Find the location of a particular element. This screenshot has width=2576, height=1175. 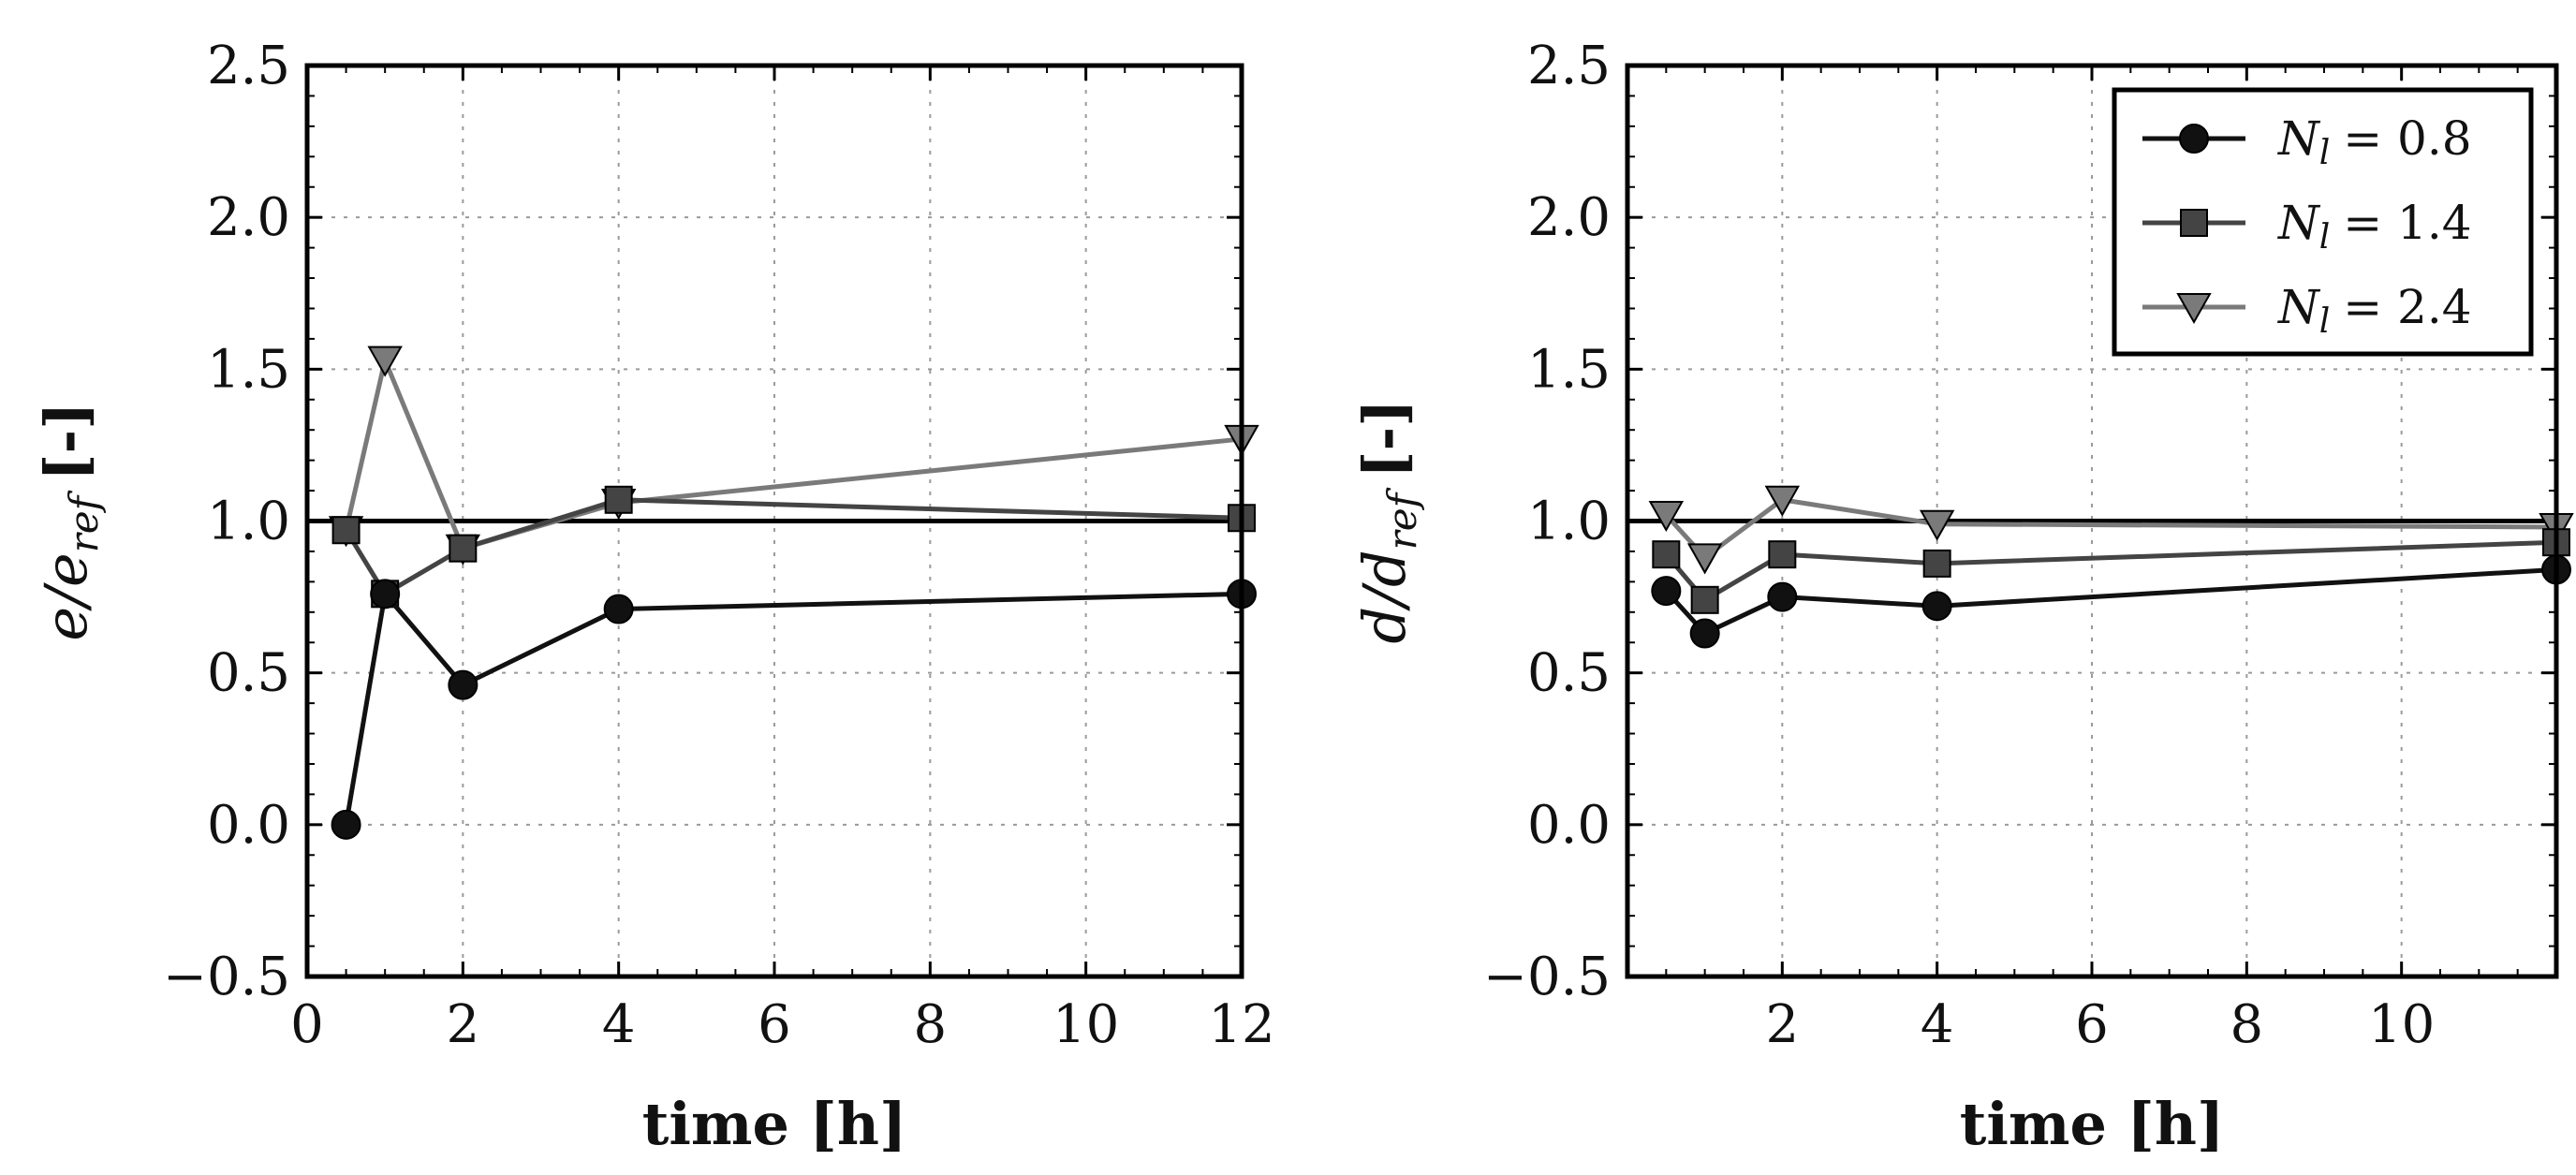

y-axis-label-main: e/e is located at coordinates (66, 596).